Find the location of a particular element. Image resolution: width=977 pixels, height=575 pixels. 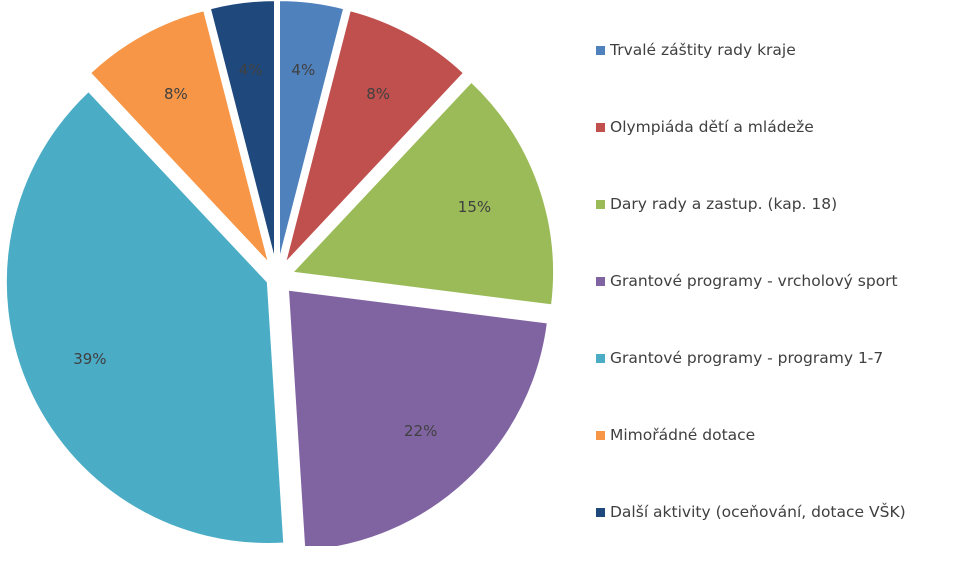

slice-data-label: 22% is located at coordinates (420, 431).